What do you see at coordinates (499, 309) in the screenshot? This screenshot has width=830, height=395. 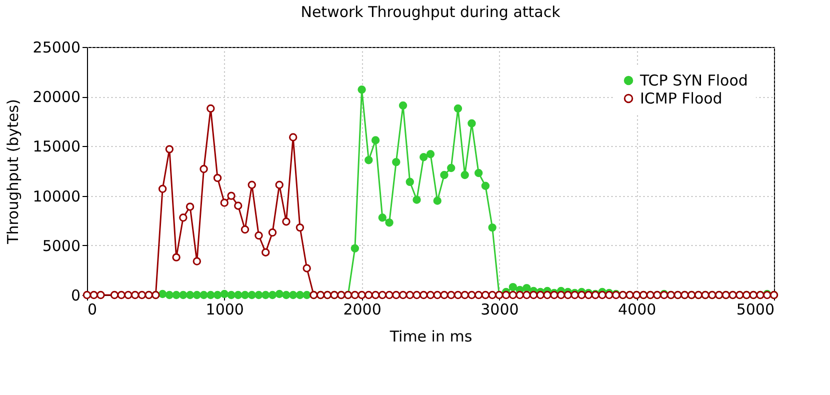 I see `x-tick-label: 3000` at bounding box center [499, 309].